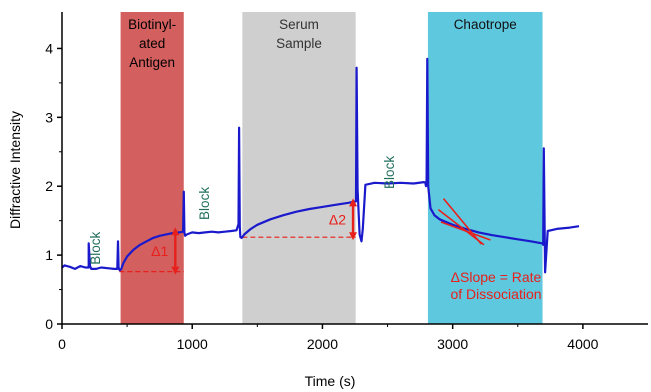  What do you see at coordinates (452, 344) in the screenshot?
I see `x-tick-label-3000: 3000` at bounding box center [452, 344].